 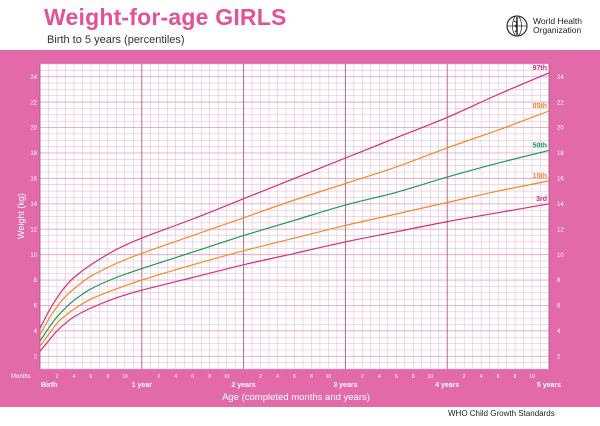 I want to click on y-tick-label-right: 10, so click(x=560, y=256).